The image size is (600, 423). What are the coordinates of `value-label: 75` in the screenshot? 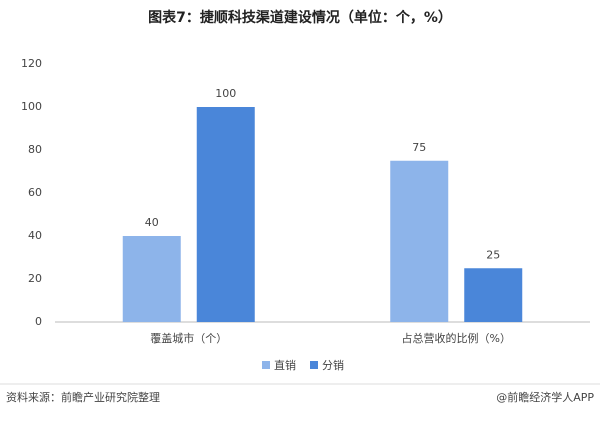 It's located at (419, 147).